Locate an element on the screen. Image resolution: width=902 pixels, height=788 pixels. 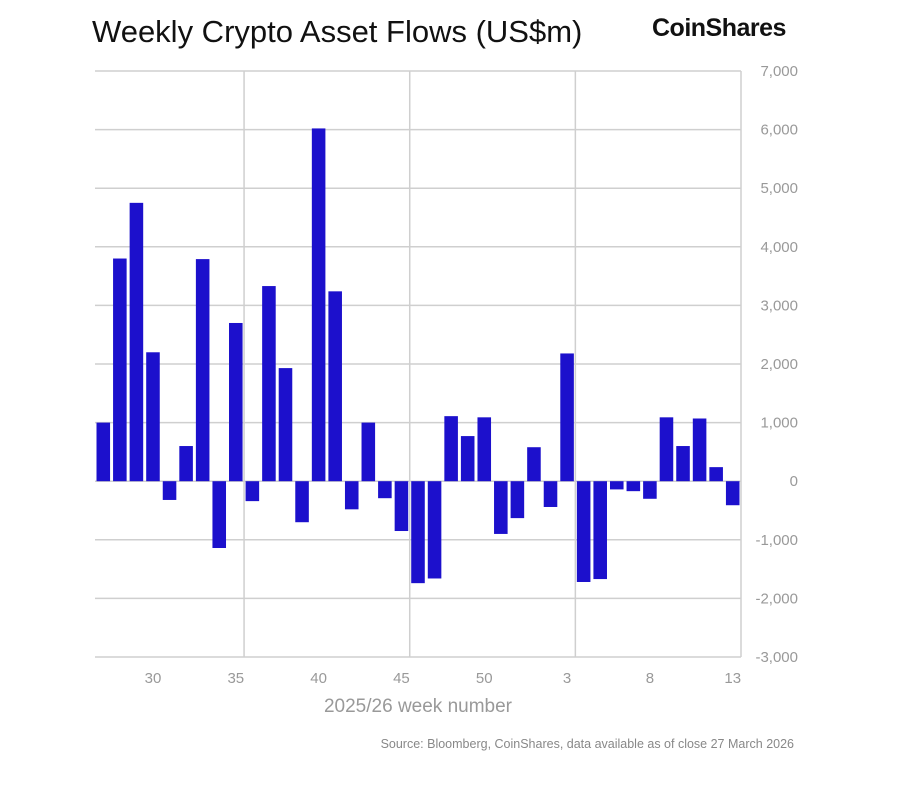
y-tick-label: 3,000 is located at coordinates (779, 305).